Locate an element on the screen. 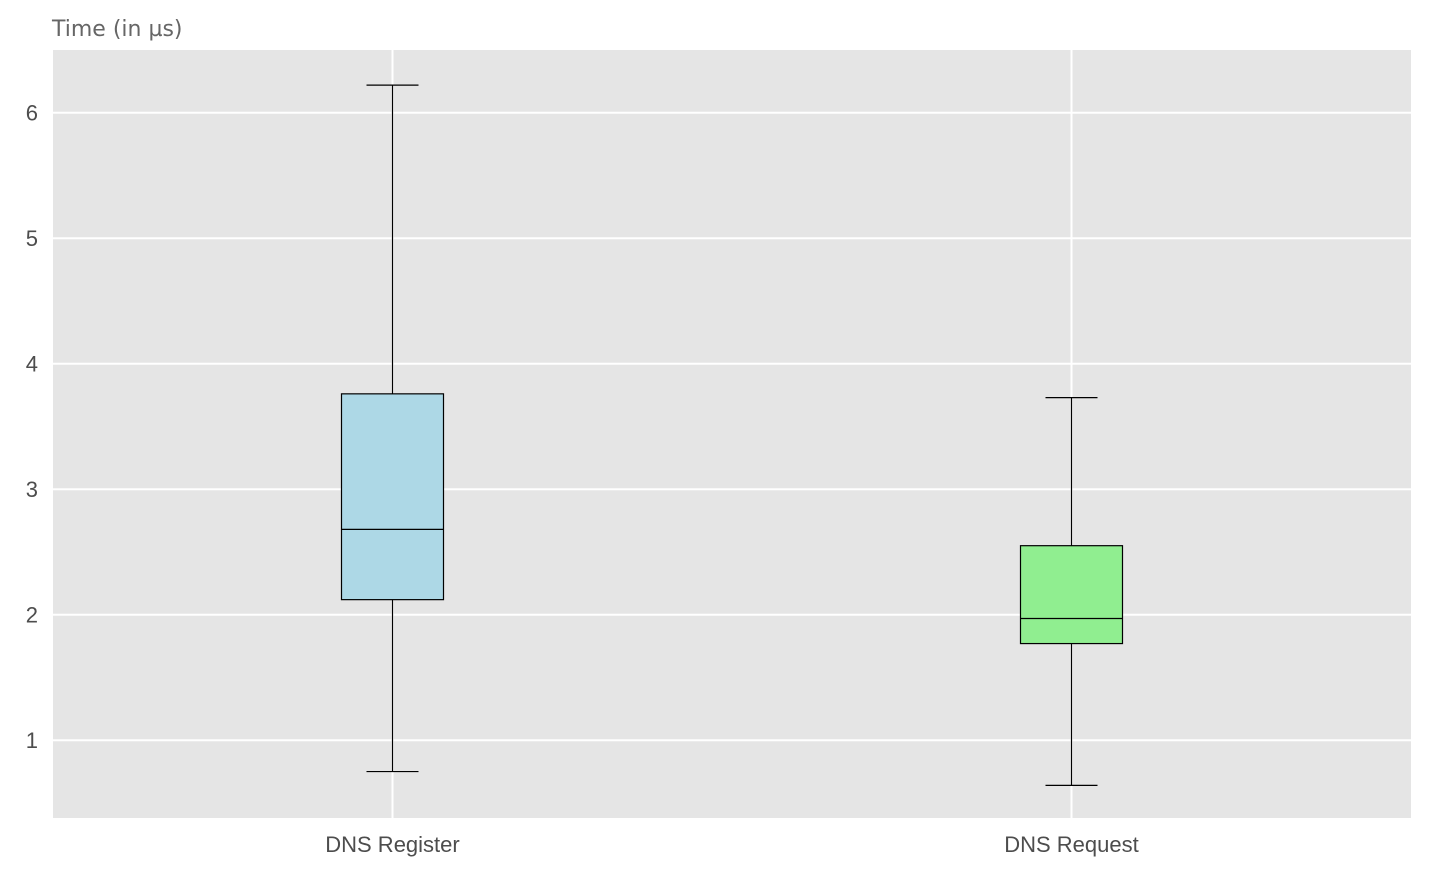 This screenshot has height=872, width=1441. y-tick-label: 5 is located at coordinates (32, 238).